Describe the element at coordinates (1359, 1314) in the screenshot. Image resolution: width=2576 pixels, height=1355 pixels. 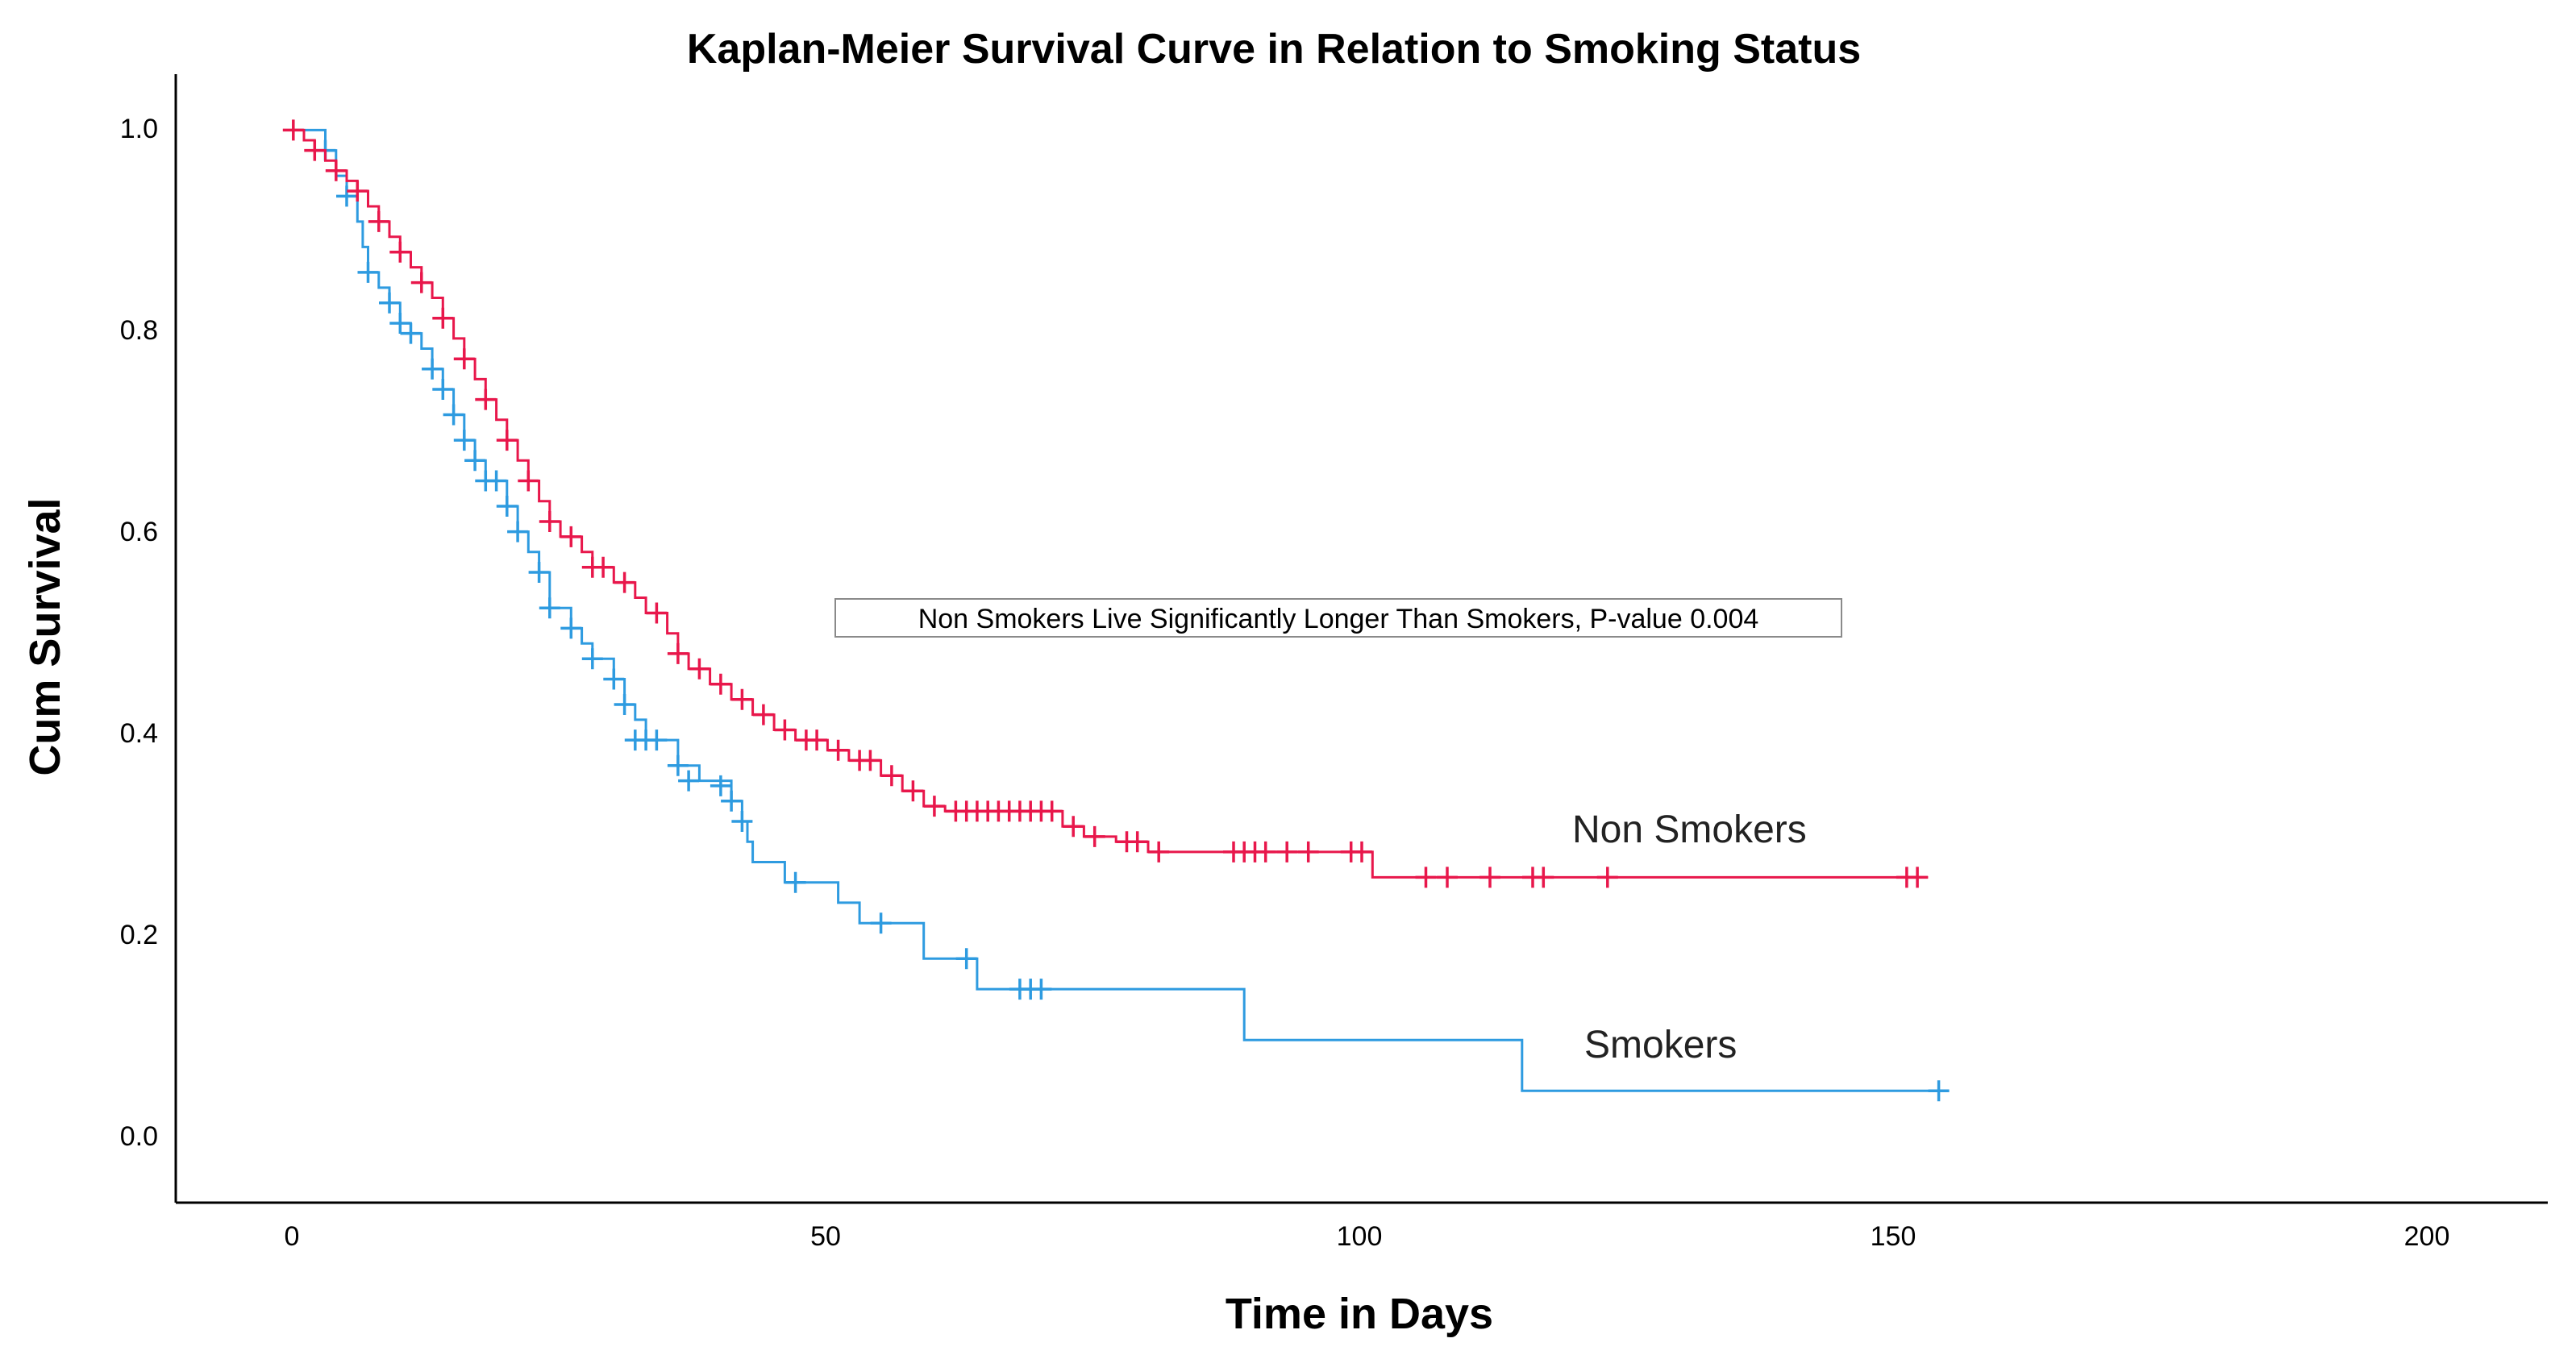
I see `x-axis-title: Time in Days` at that location.